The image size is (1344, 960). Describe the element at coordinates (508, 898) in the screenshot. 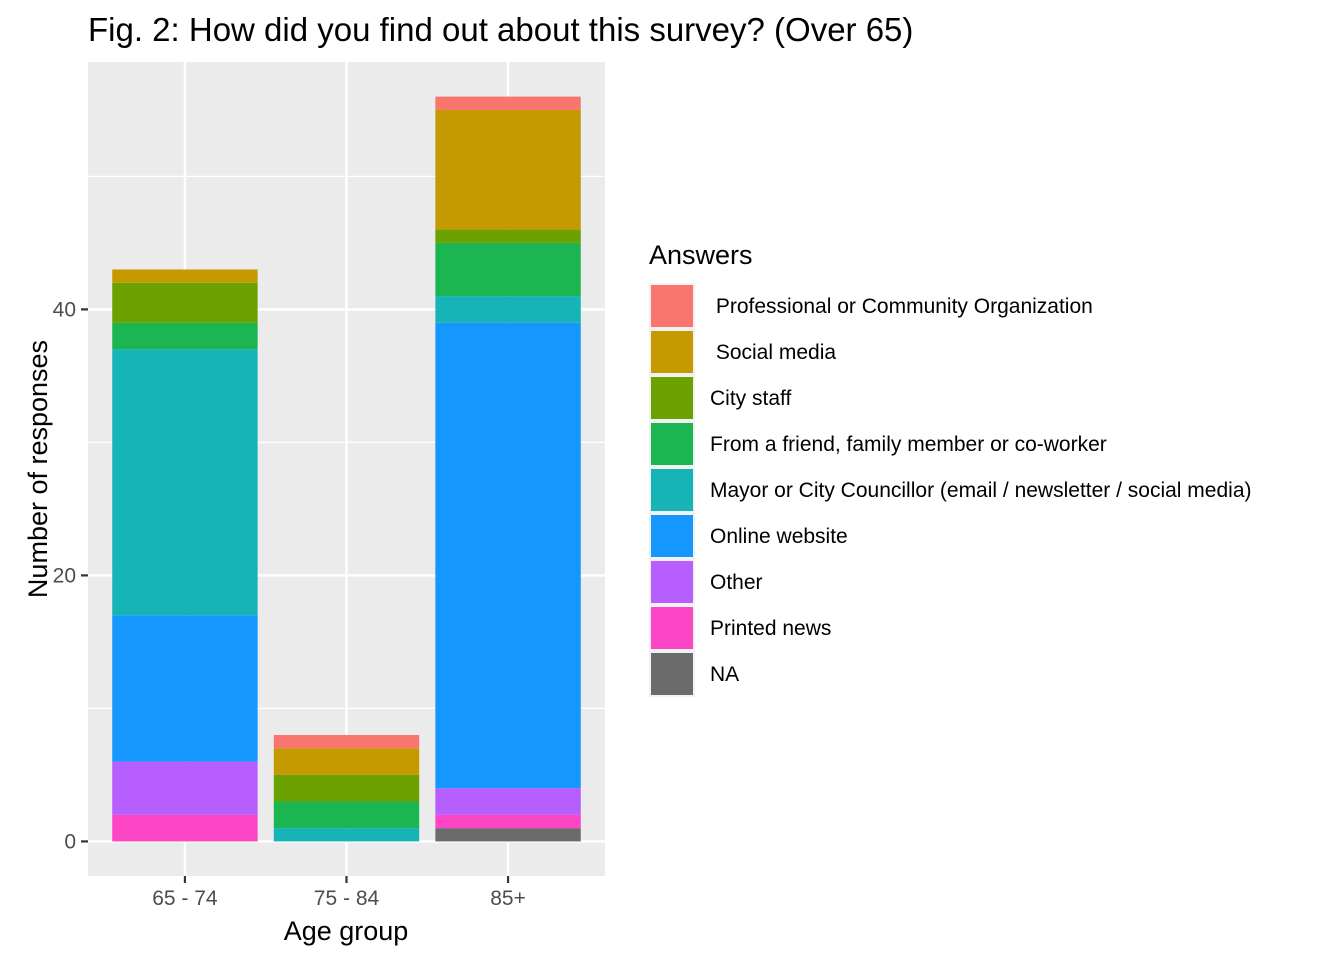

I see `x-tick-label: 85+` at that location.